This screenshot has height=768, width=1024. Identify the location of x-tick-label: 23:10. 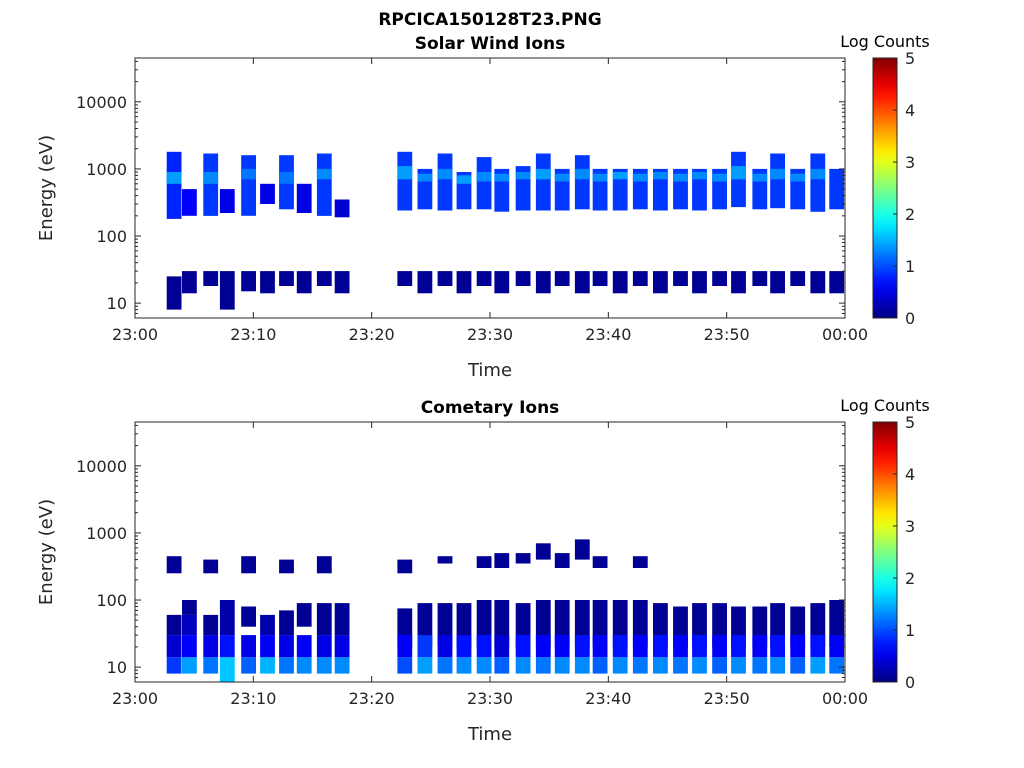
(253, 698).